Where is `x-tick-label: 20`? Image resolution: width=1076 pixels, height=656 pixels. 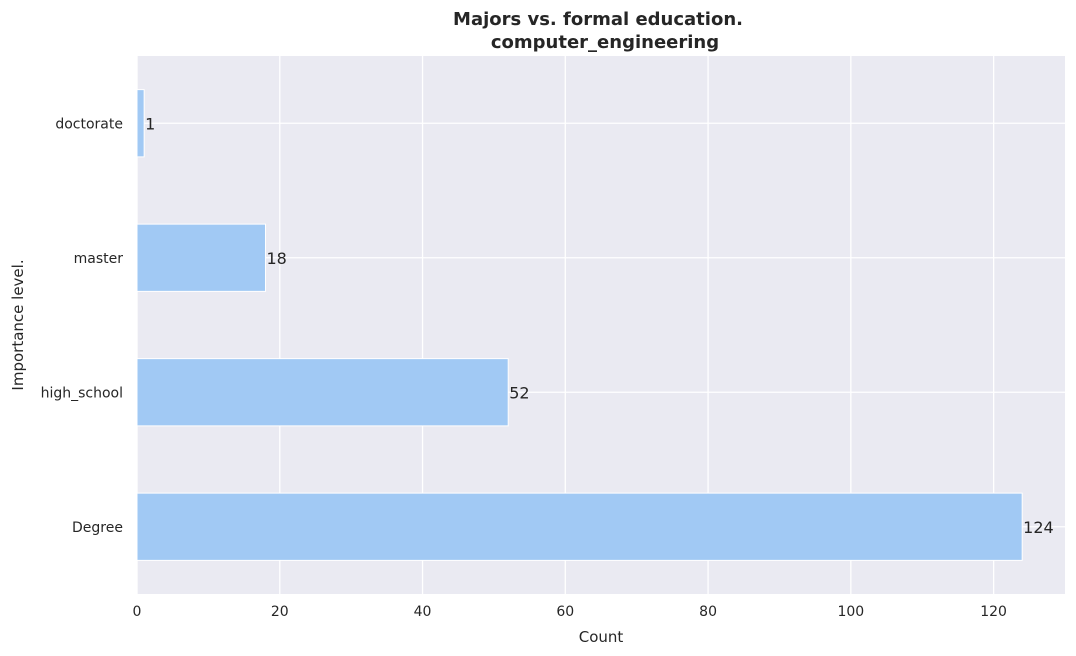
x-tick-label: 20 is located at coordinates (280, 612).